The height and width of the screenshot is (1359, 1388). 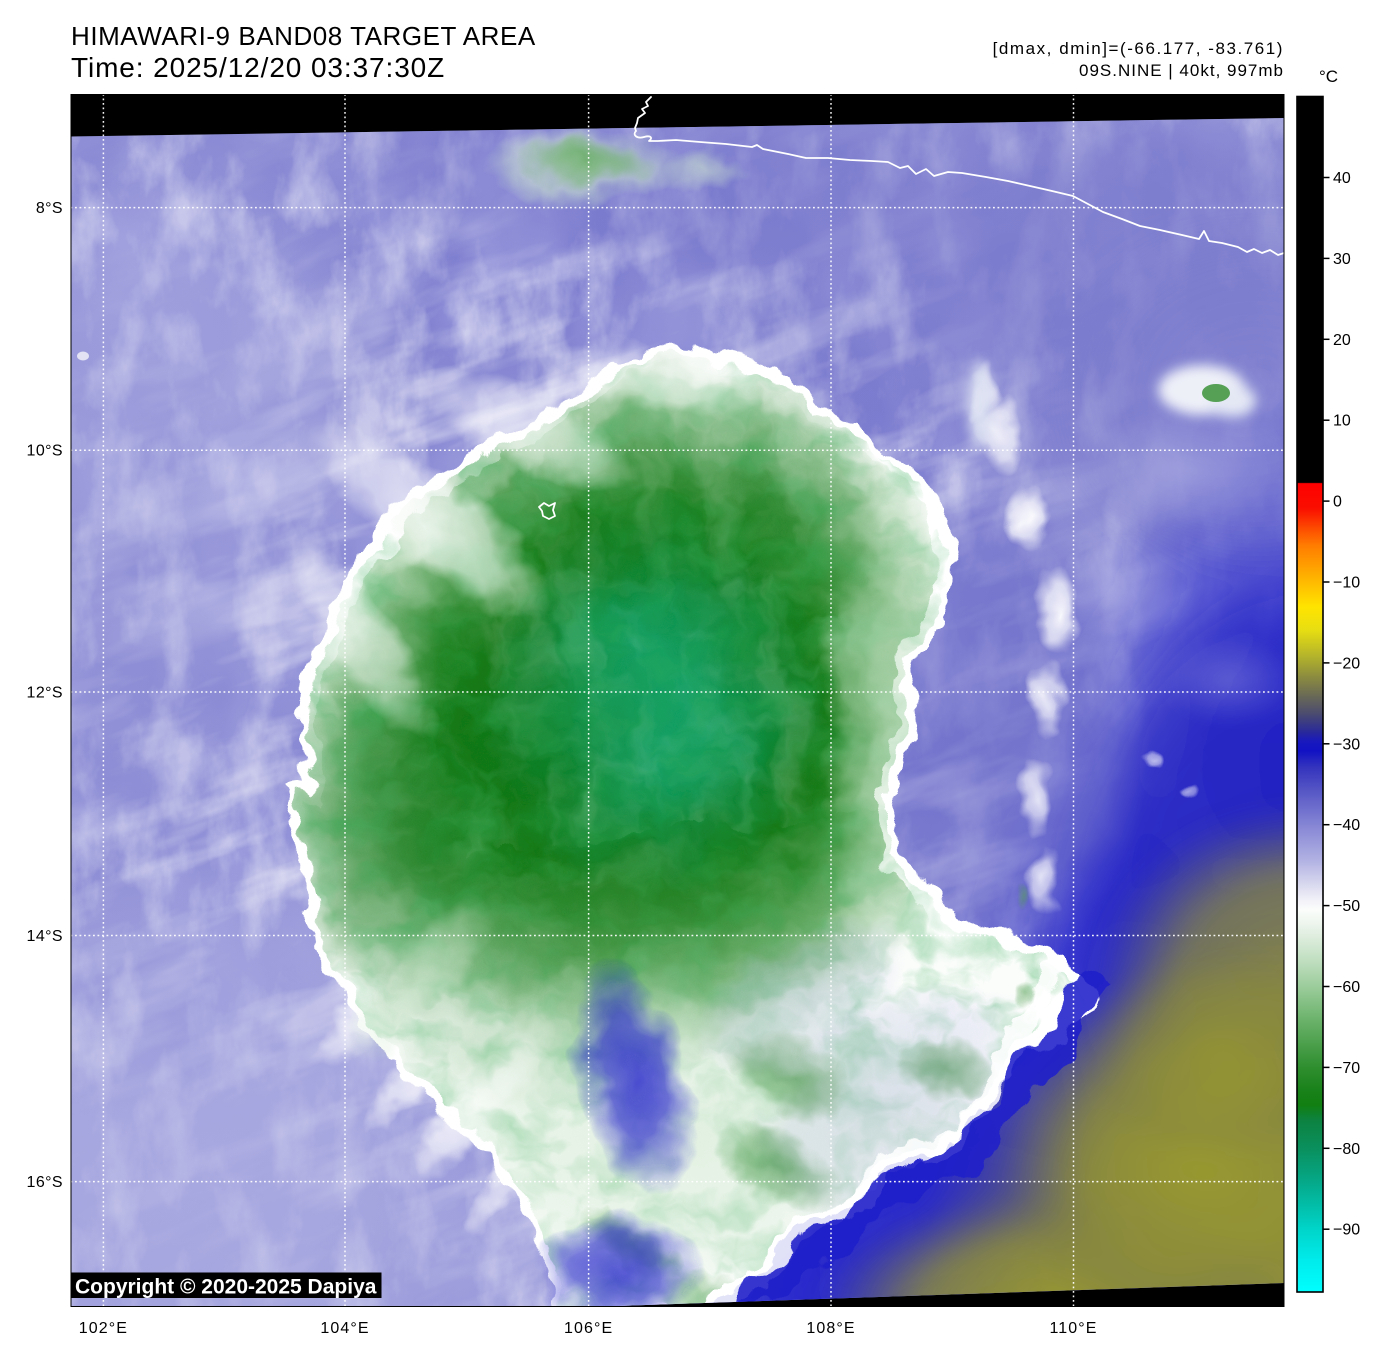 I want to click on svg-text: 12°S, so click(x=45, y=693).